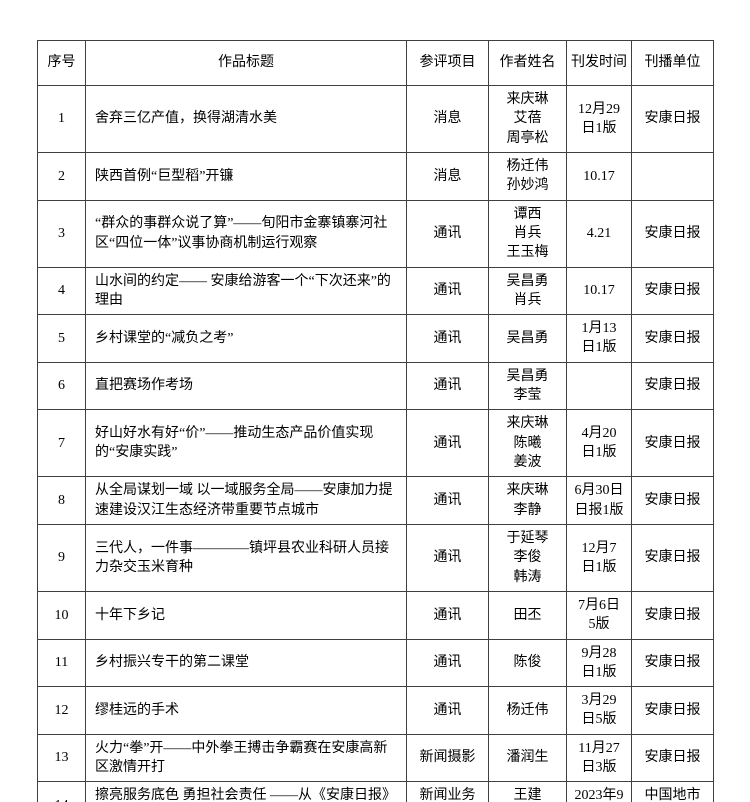  Describe the element at coordinates (672, 63) in the screenshot. I see `header-publisher: 刊播单位` at that location.